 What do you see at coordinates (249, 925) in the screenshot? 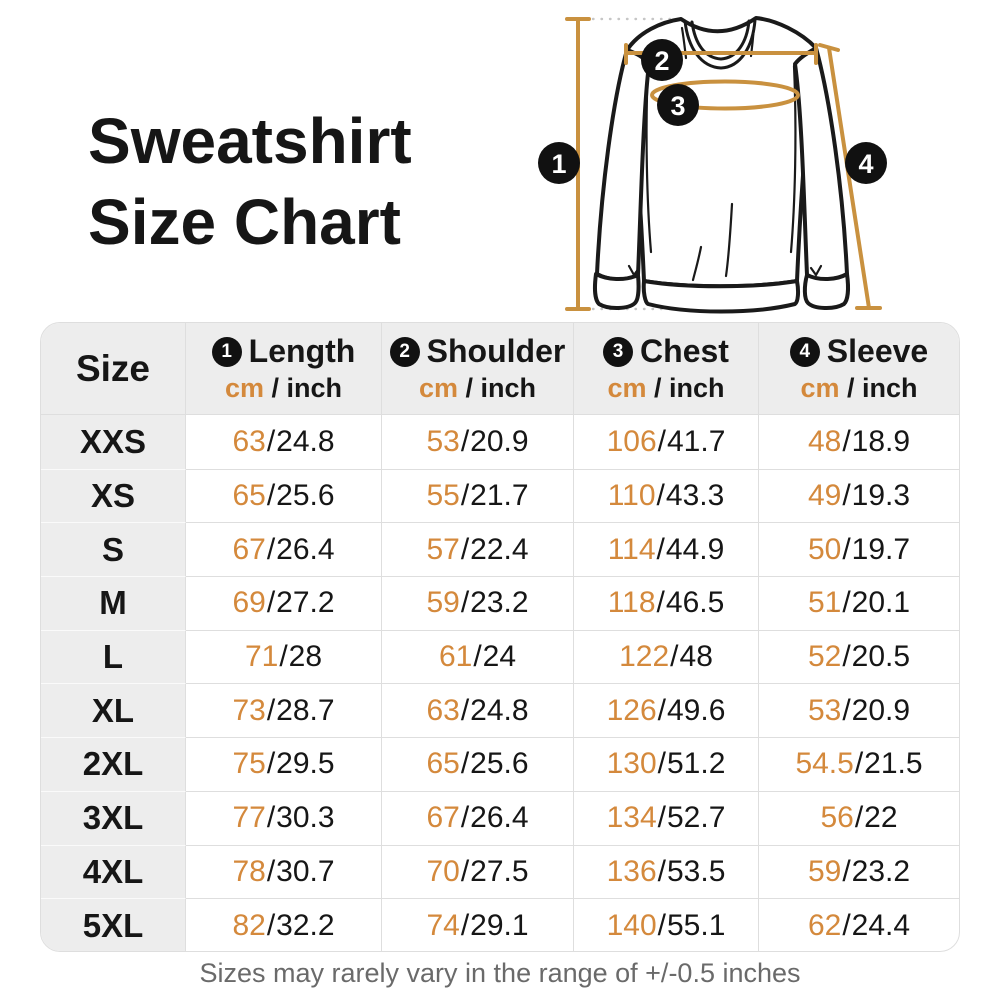
I see `value-cm: 82` at bounding box center [249, 925].